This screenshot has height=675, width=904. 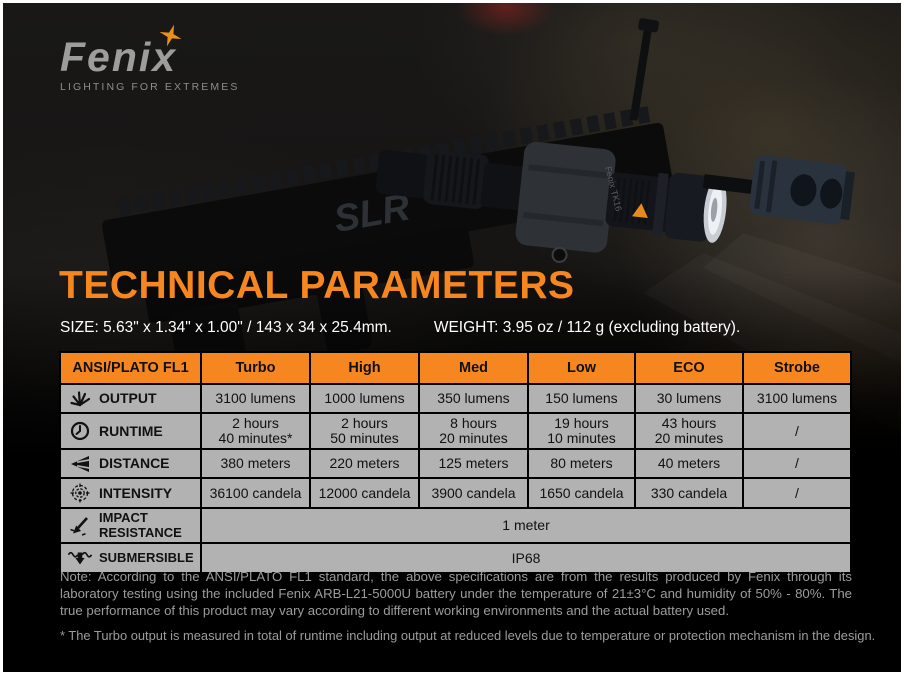 What do you see at coordinates (581, 463) in the screenshot?
I see `spec-cell: 80 meters` at bounding box center [581, 463].